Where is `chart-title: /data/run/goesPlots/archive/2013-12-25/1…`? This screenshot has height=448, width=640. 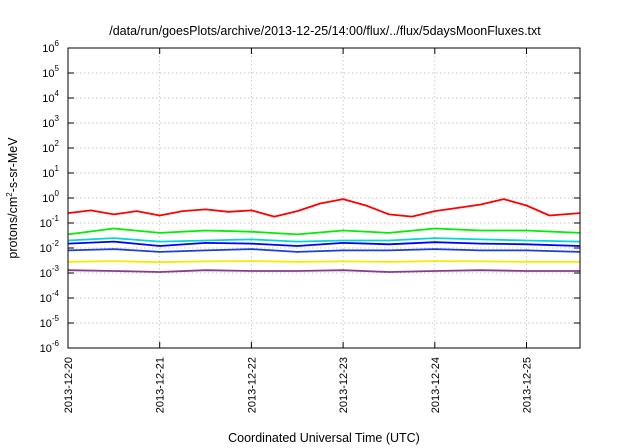 chart-title: /data/run/goesPlots/archive/2013-12-25/1… is located at coordinates (325, 31).